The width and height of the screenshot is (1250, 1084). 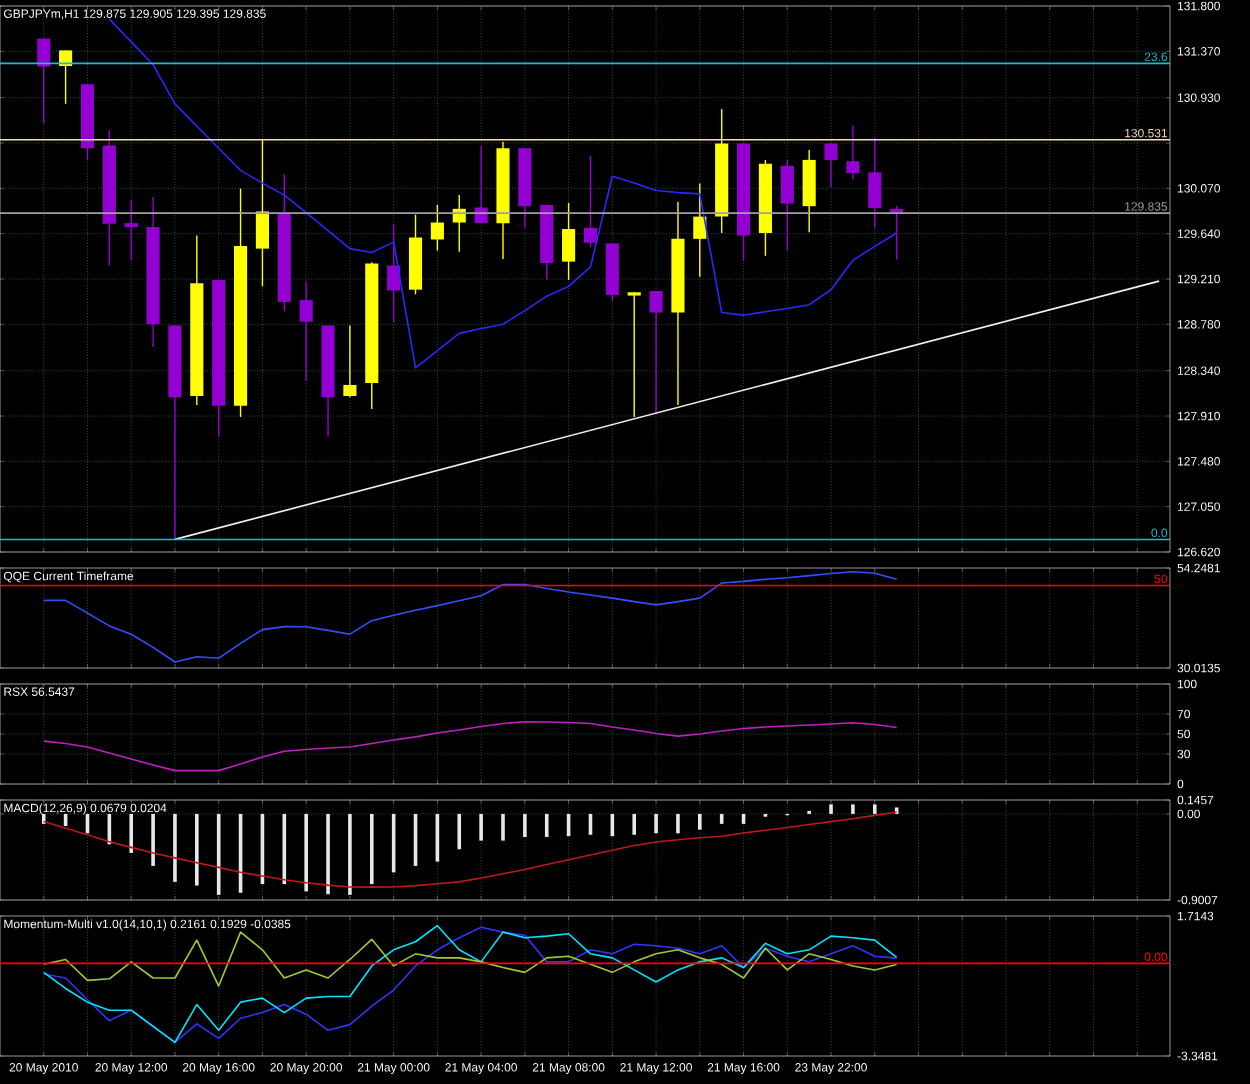 I want to click on line-series, so click(x=470, y=849).